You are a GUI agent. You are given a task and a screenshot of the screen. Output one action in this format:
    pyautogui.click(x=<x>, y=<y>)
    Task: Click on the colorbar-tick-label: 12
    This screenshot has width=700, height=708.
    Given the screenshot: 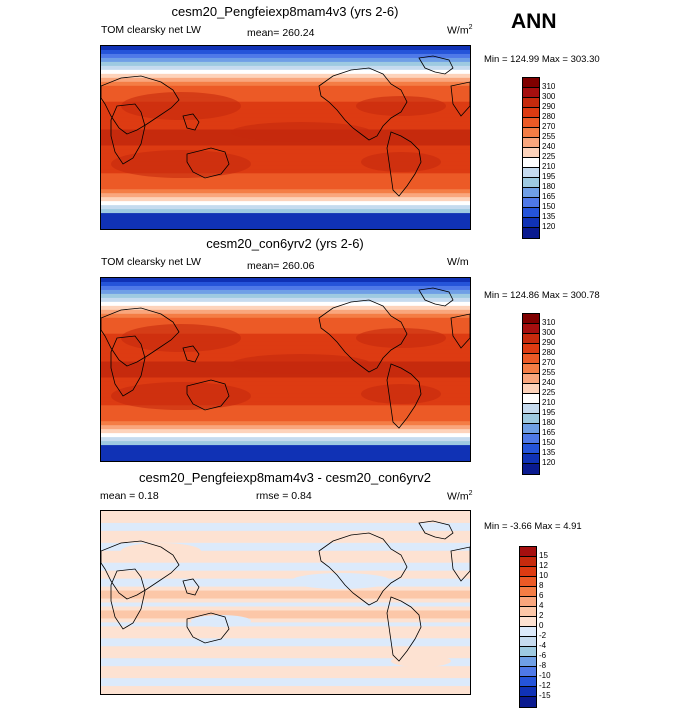 What is the action you would take?
    pyautogui.click(x=543, y=565)
    